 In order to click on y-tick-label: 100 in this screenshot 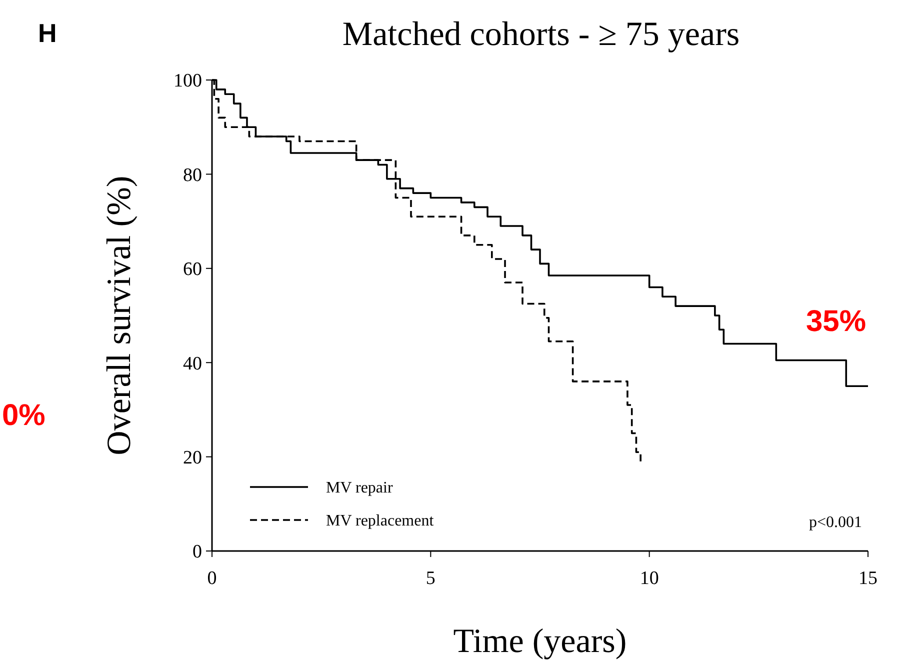, I will do `click(188, 81)`.